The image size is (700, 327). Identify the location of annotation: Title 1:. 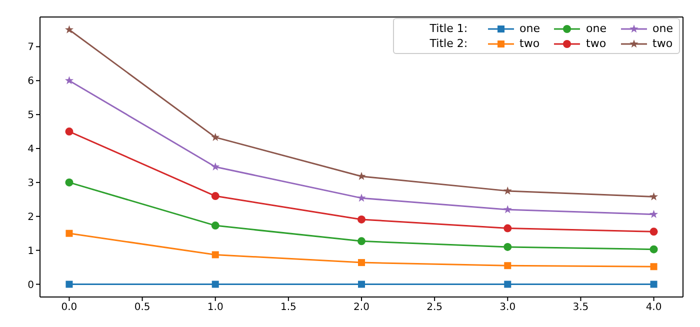
(448, 28).